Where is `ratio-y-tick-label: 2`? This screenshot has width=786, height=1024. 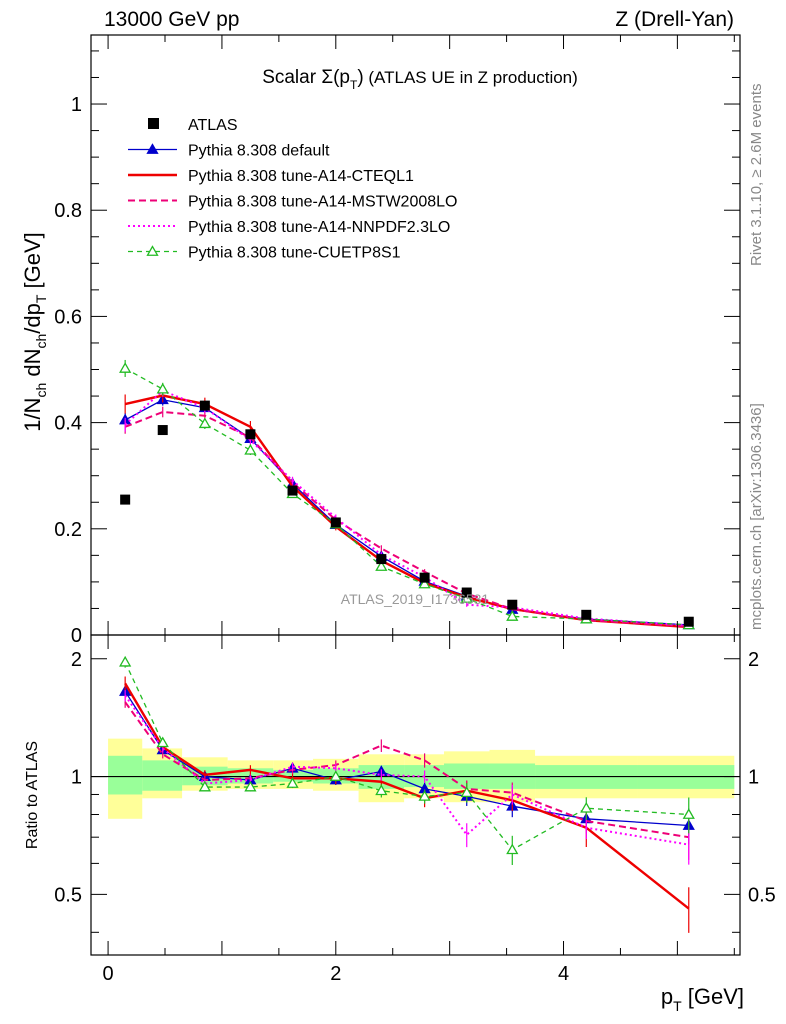
ratio-y-tick-label: 2 is located at coordinates (76, 660).